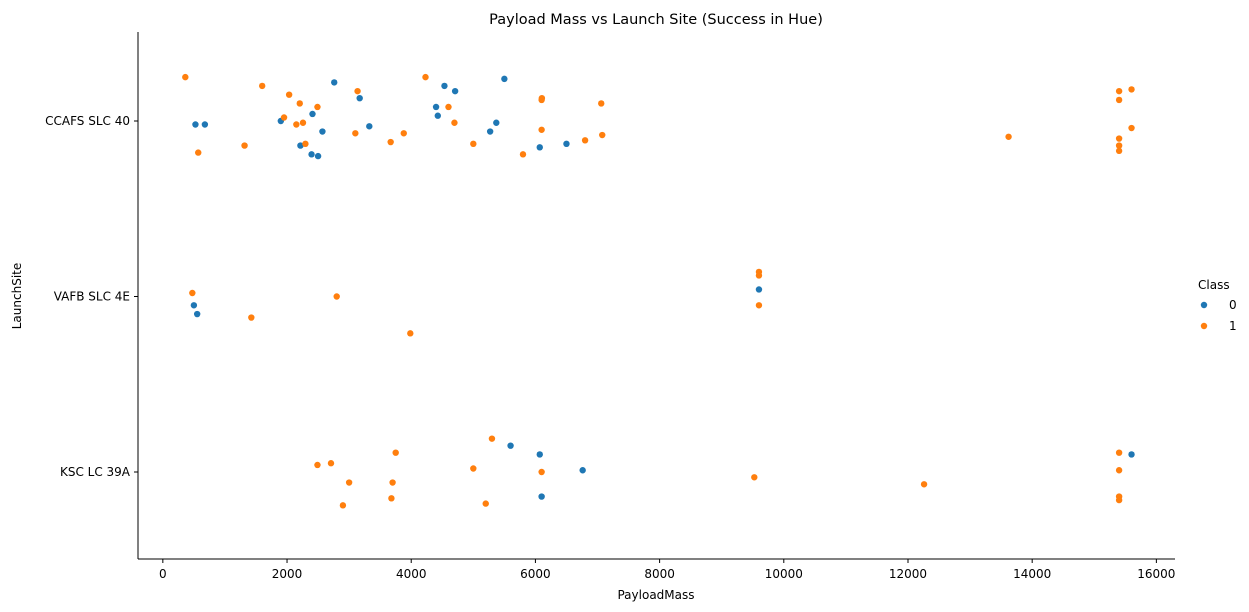 The width and height of the screenshot is (1249, 612). I want to click on legend: Class 01, so click(1217, 305).